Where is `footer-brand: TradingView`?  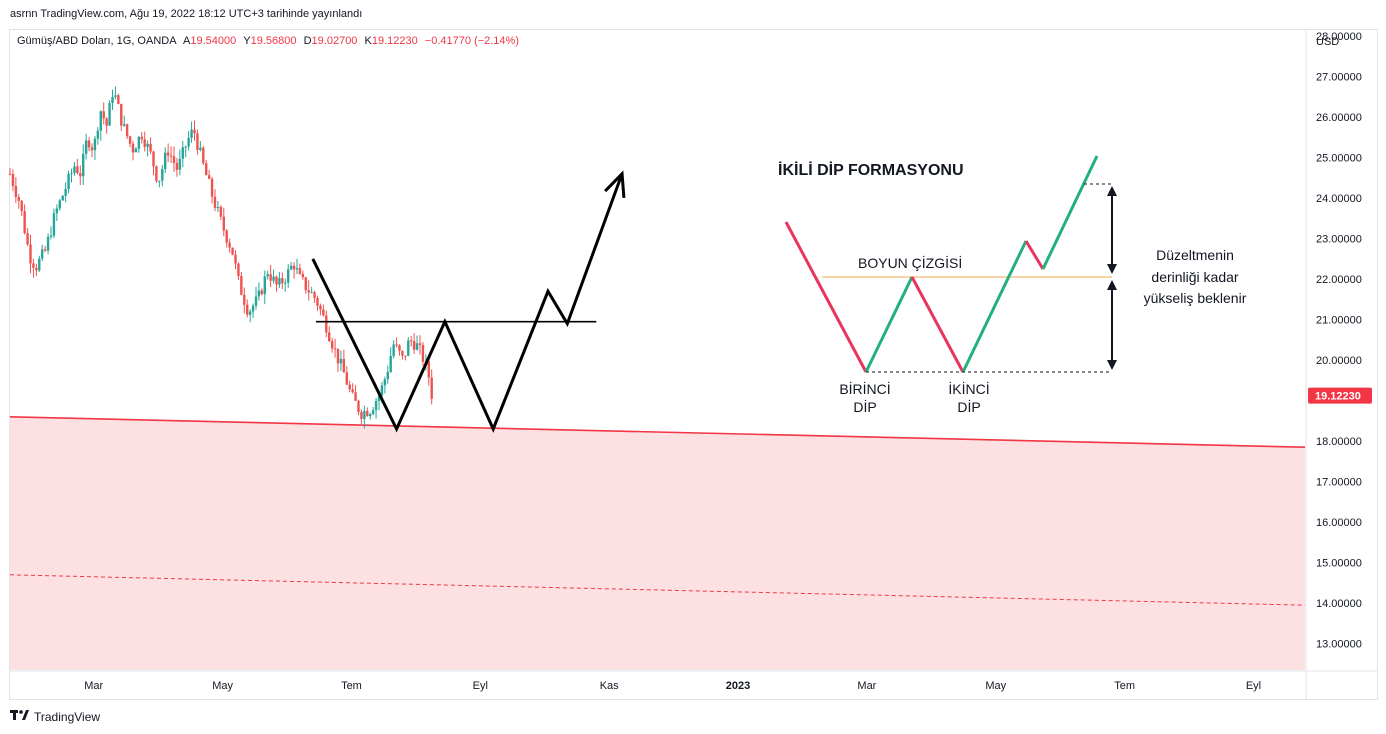
footer-brand: TradingView is located at coordinates (55, 716).